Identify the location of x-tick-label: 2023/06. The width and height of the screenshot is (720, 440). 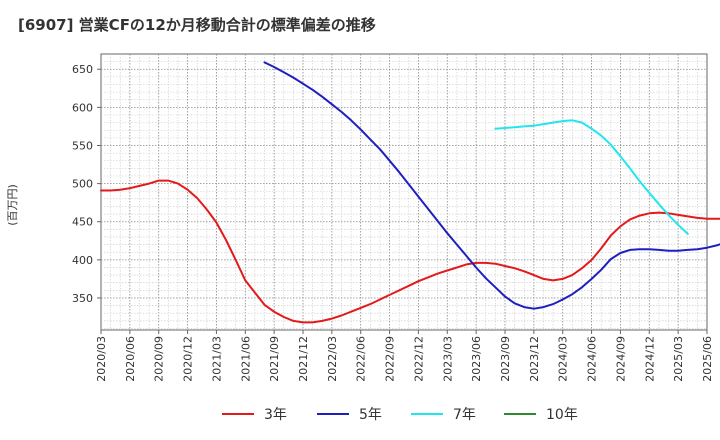
(476, 359).